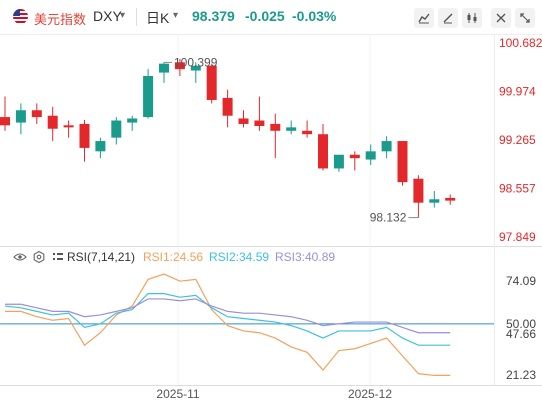 The image size is (542, 407). Describe the element at coordinates (517, 189) in the screenshot. I see `price-axis-tick: 98.557` at that location.